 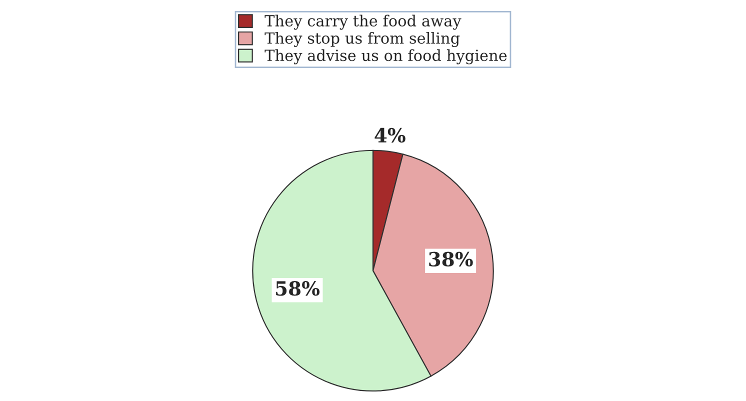 What do you see at coordinates (363, 22) in the screenshot?
I see `legend-label: They carry the food away` at bounding box center [363, 22].